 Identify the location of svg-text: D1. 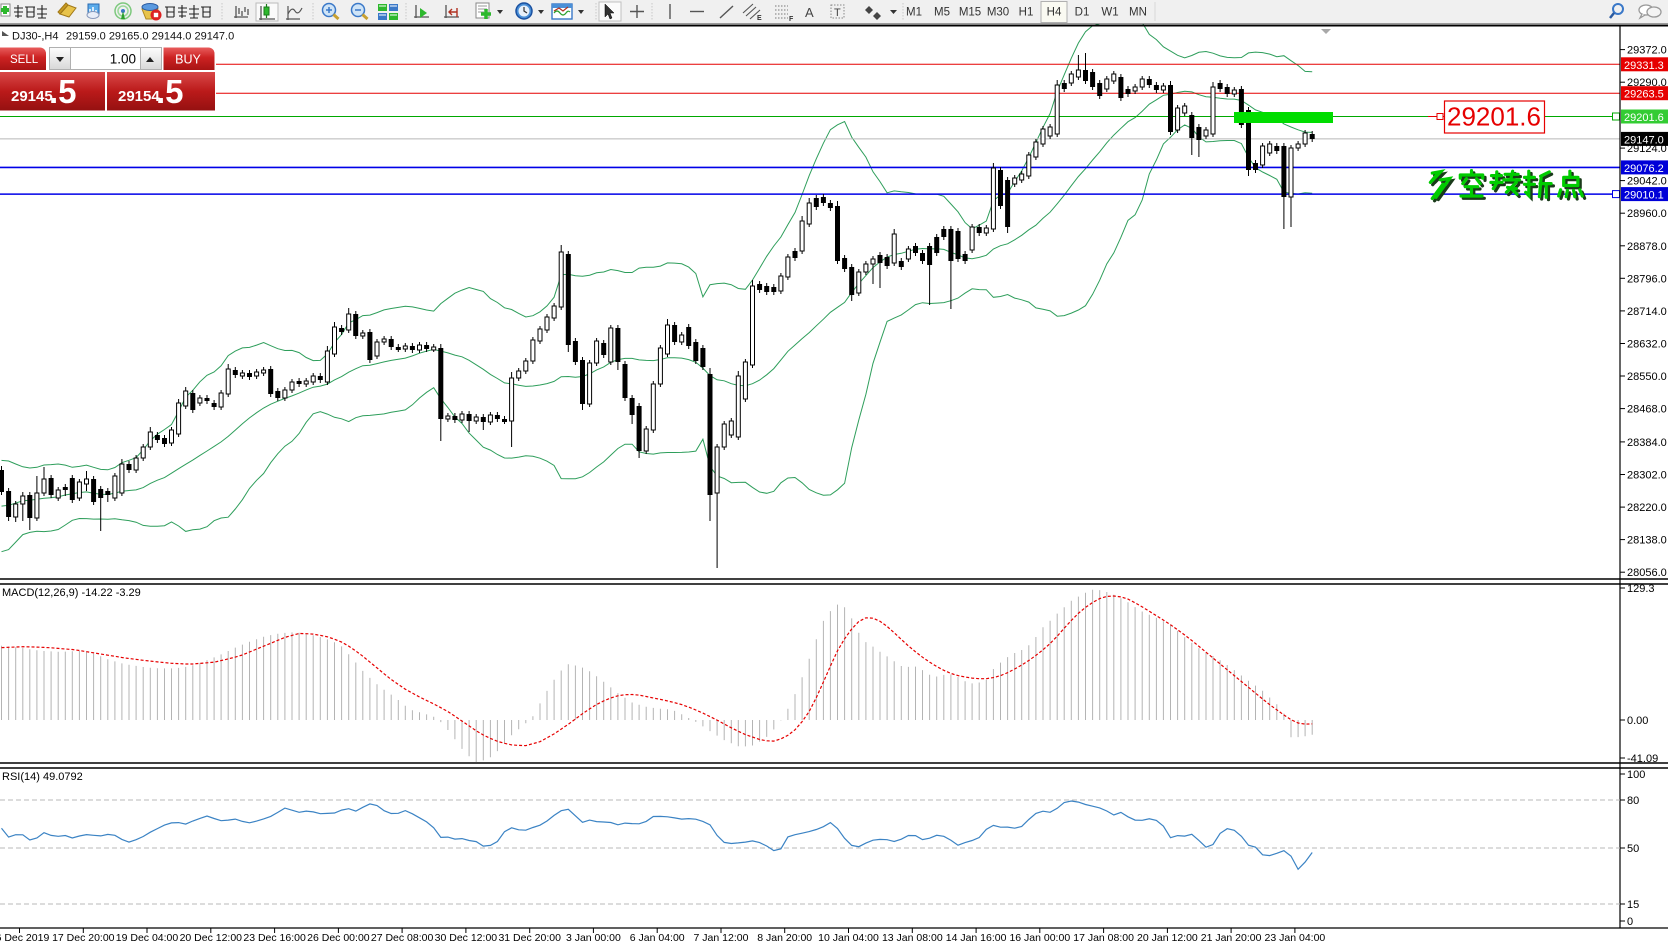
(1082, 13).